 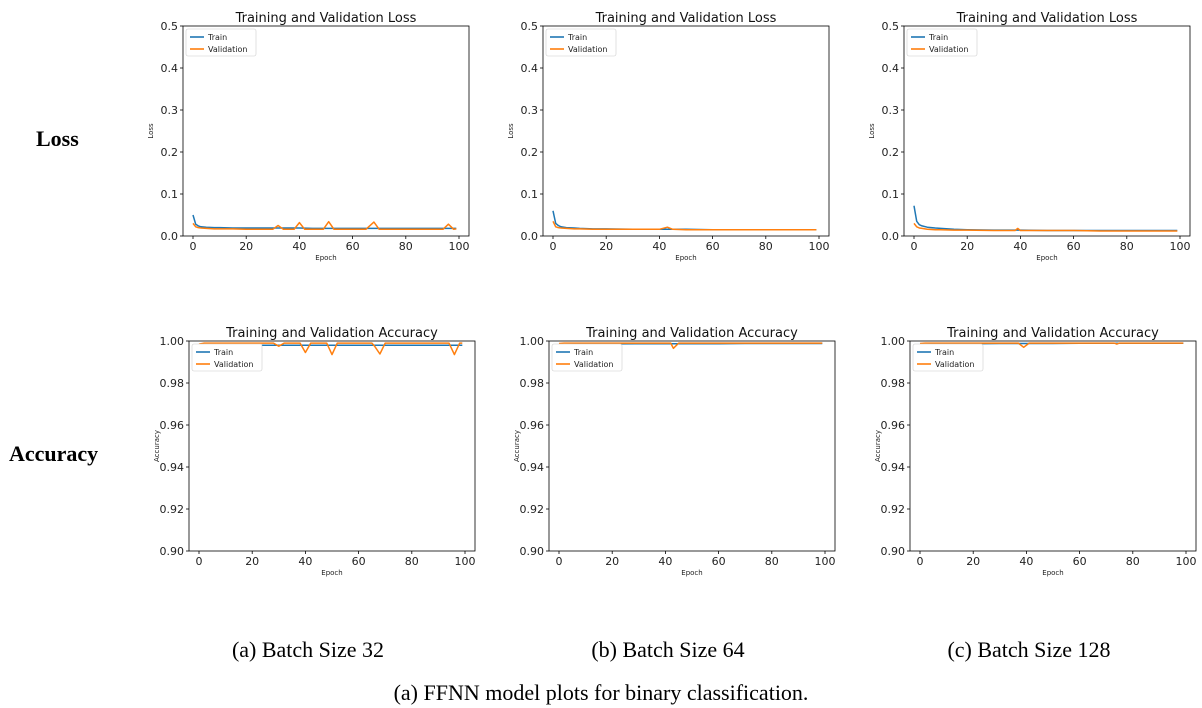 What do you see at coordinates (54, 453) in the screenshot?
I see `row-label-accuracy: Accuracy` at bounding box center [54, 453].